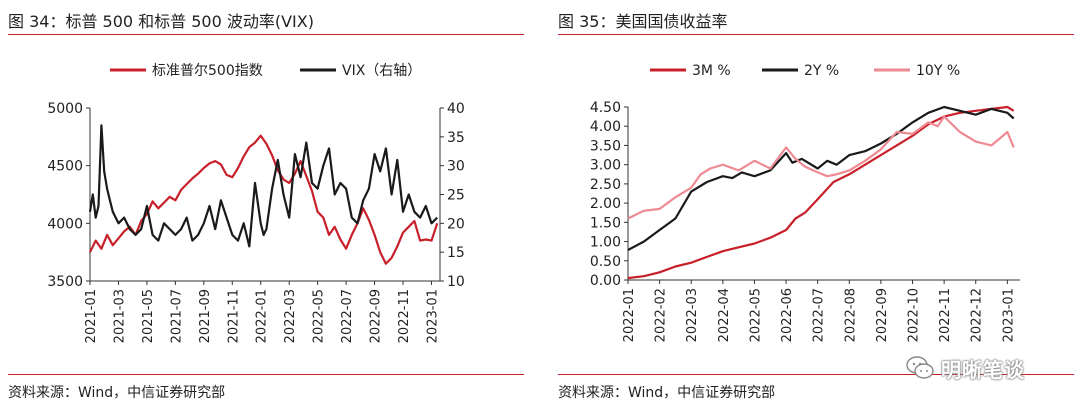 The height and width of the screenshot is (416, 1080). I want to click on y2-tick-label: 25, so click(456, 196).